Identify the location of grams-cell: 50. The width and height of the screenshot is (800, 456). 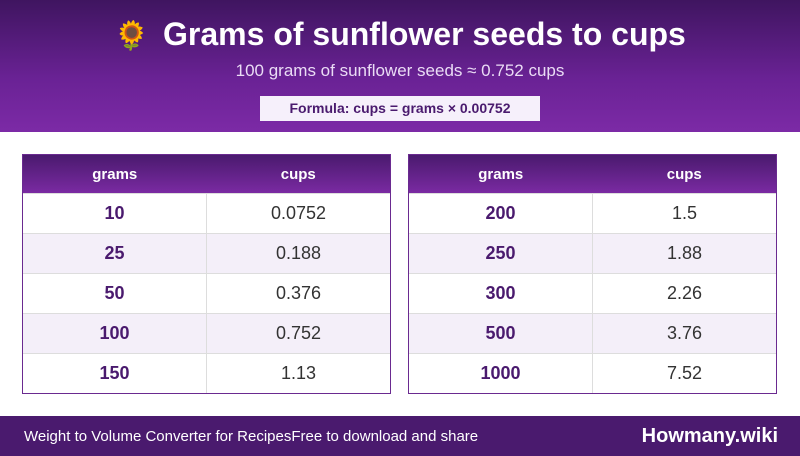
(115, 293).